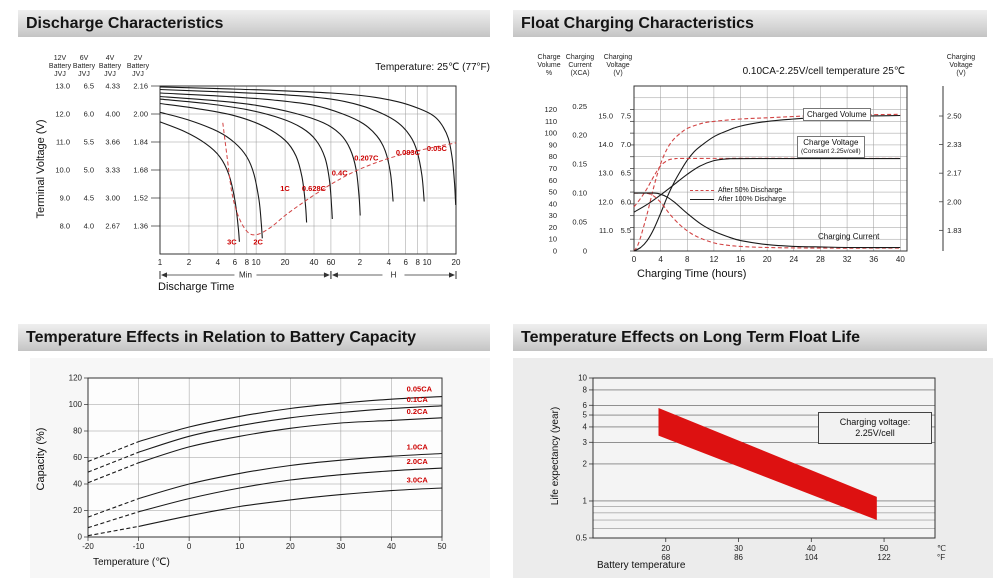 The width and height of the screenshot is (1000, 582). I want to click on tick-label: 1.68, so click(140, 170).